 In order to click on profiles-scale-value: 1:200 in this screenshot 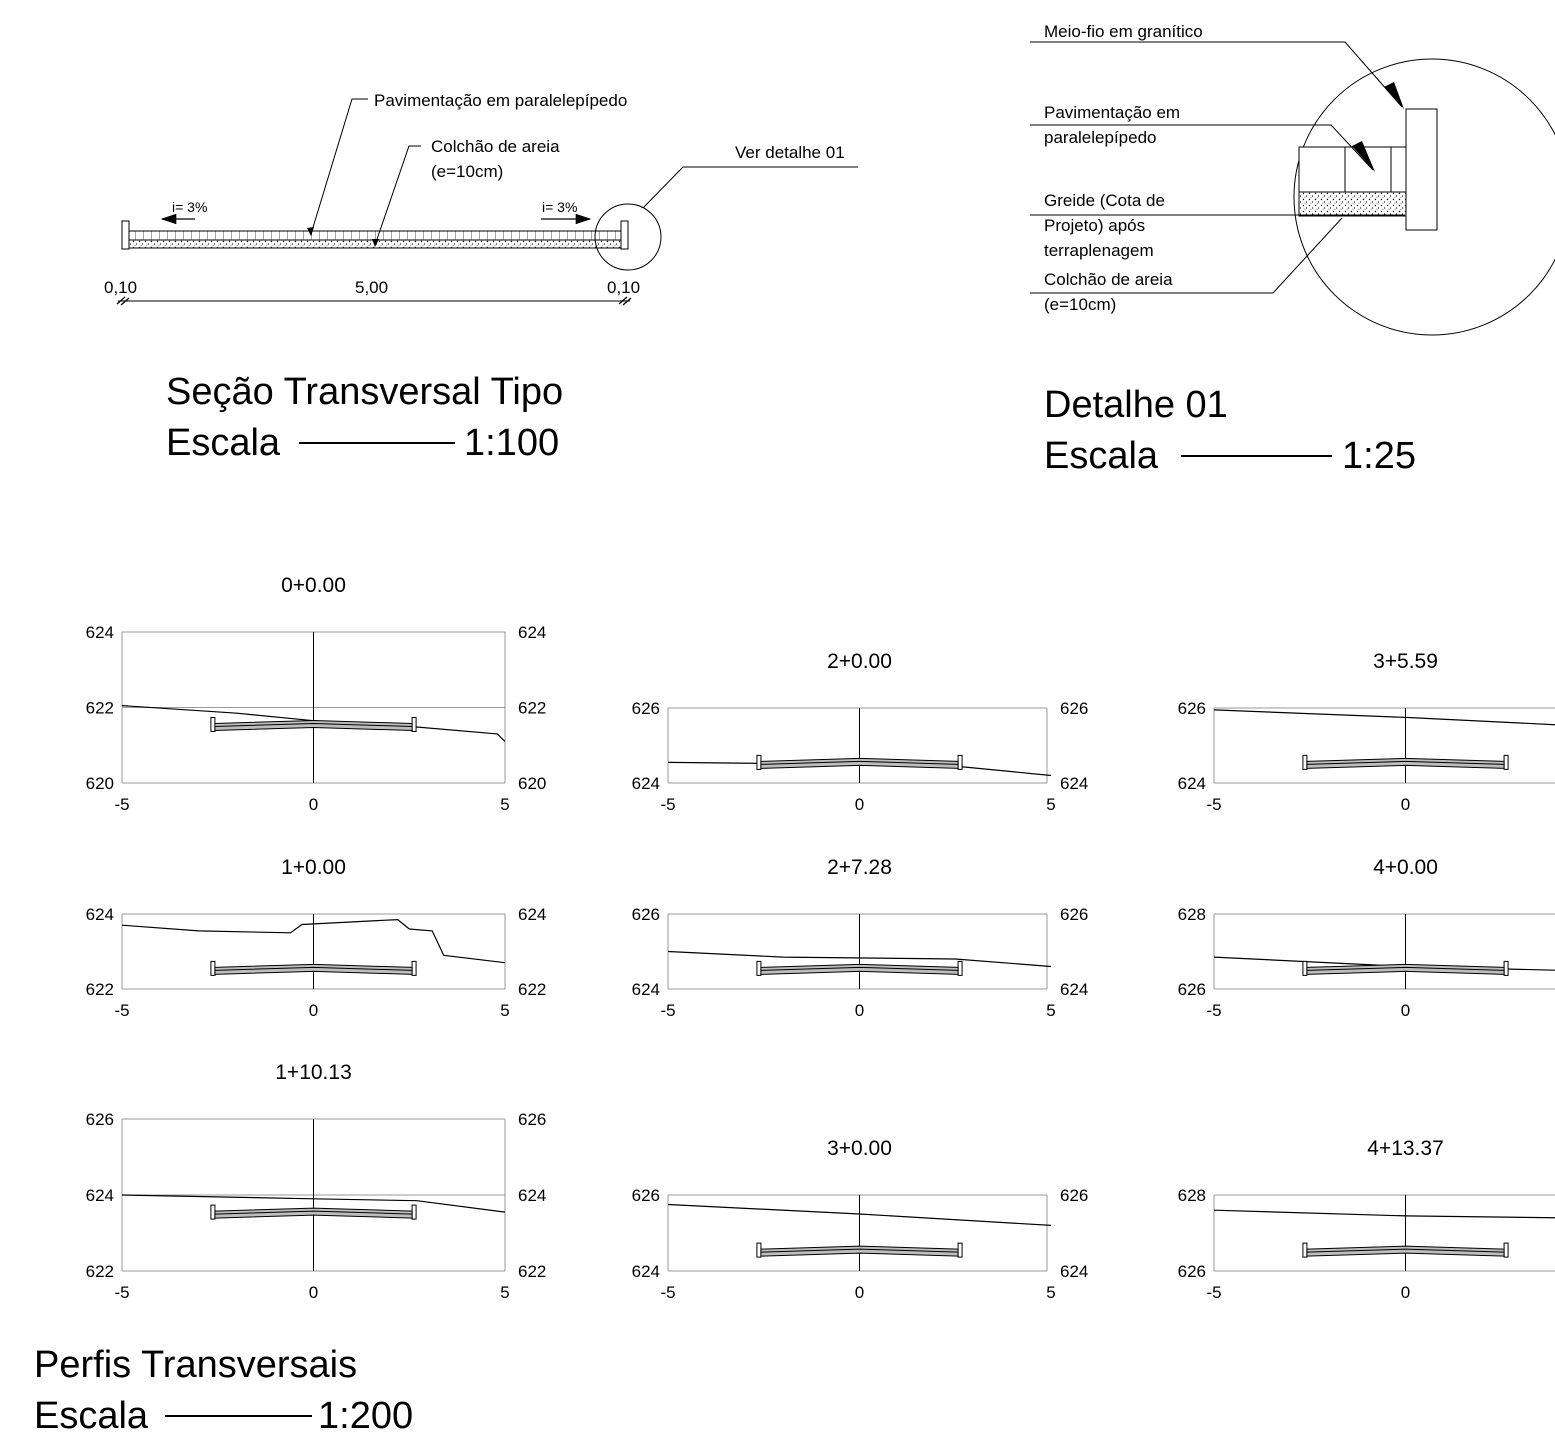, I will do `click(365, 1416)`.